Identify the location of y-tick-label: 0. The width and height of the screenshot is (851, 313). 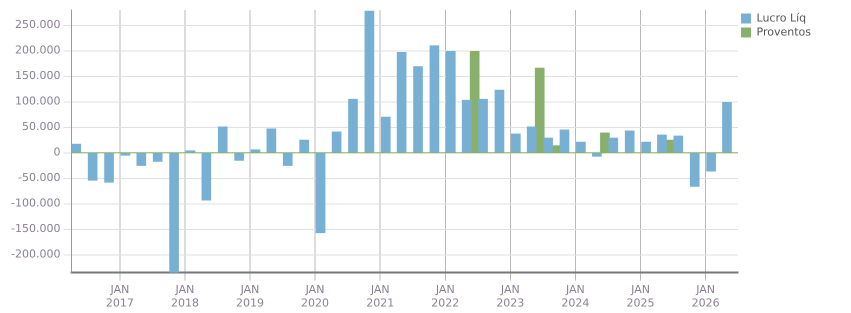
(56, 152).